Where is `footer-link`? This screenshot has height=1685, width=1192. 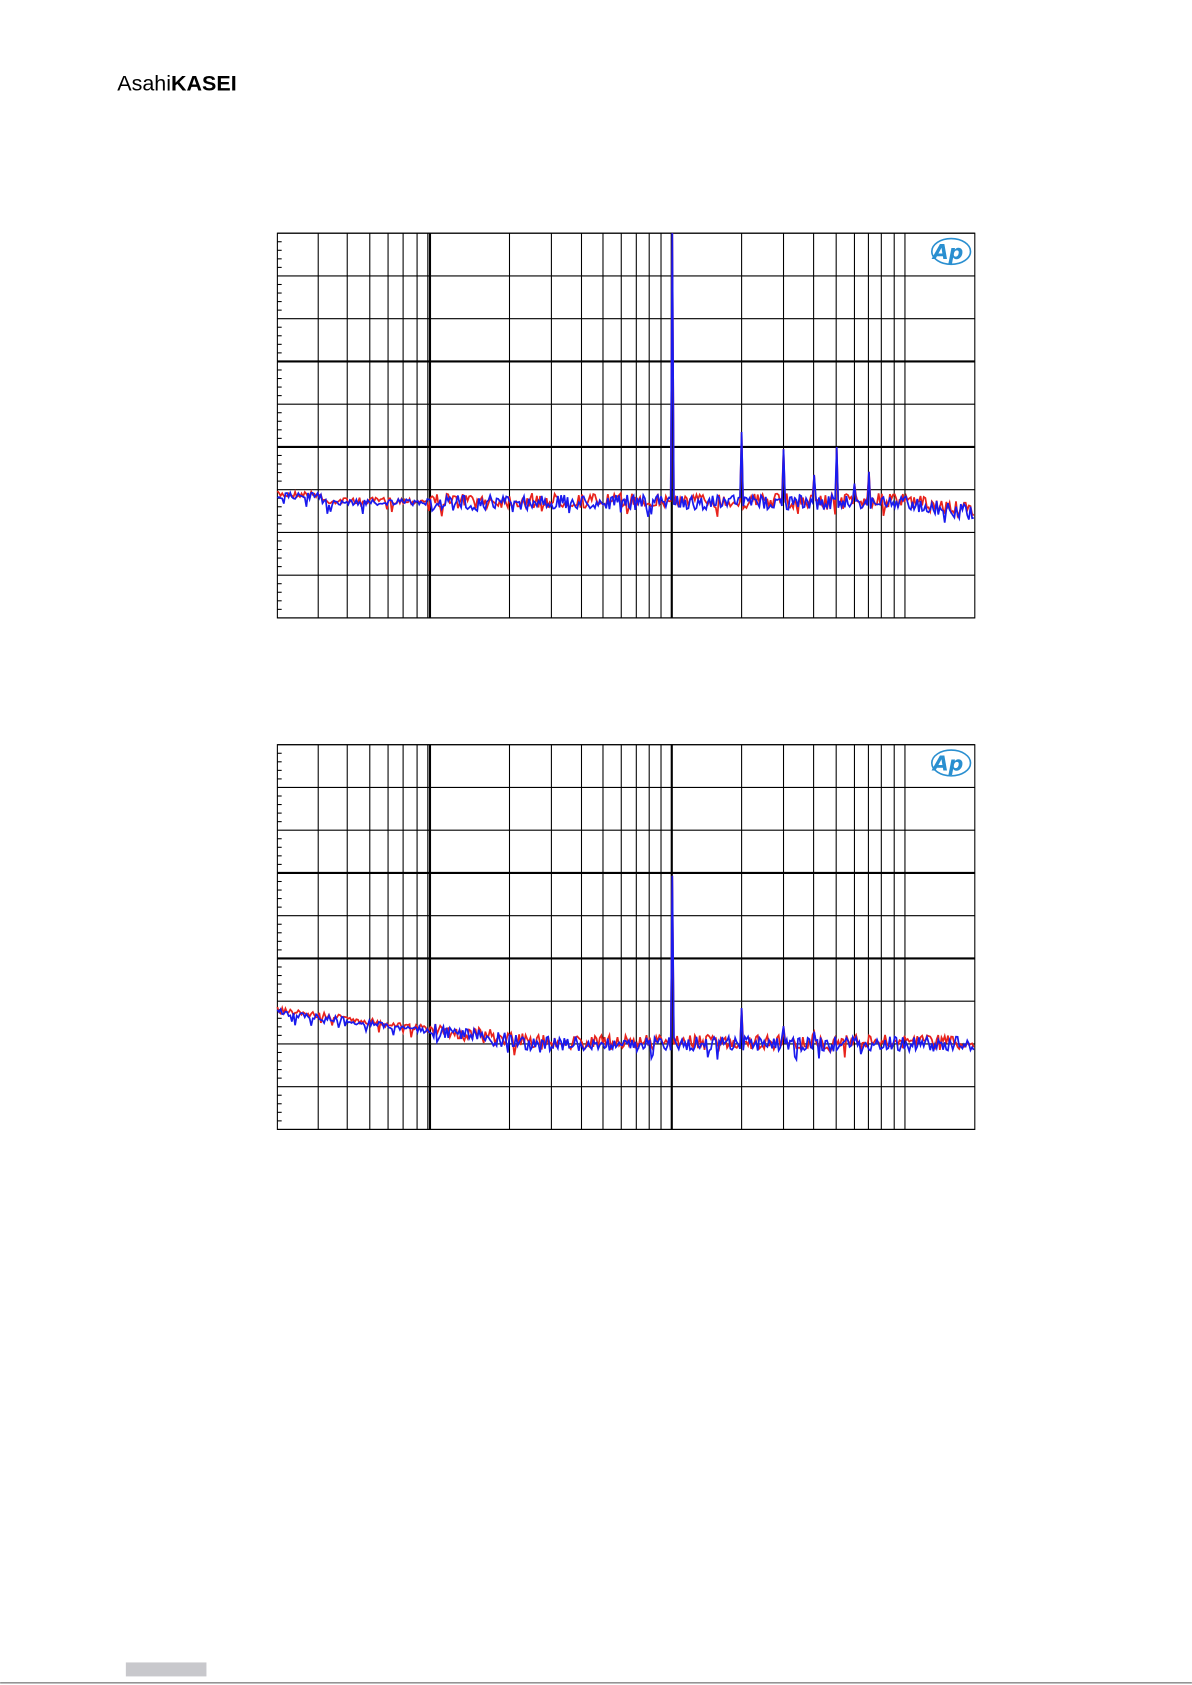
footer-link is located at coordinates (166, 1669).